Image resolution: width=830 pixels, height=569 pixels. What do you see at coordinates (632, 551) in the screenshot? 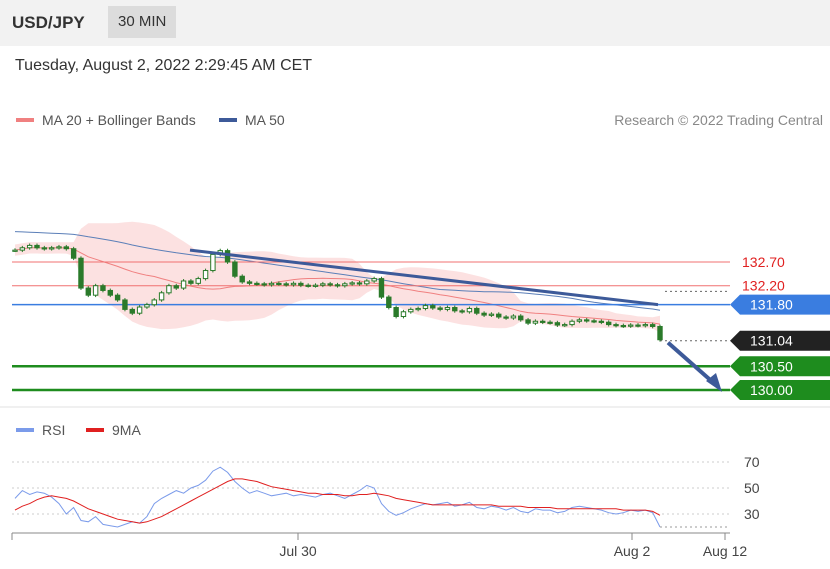
I see `x-tick-label: Aug 2` at bounding box center [632, 551].